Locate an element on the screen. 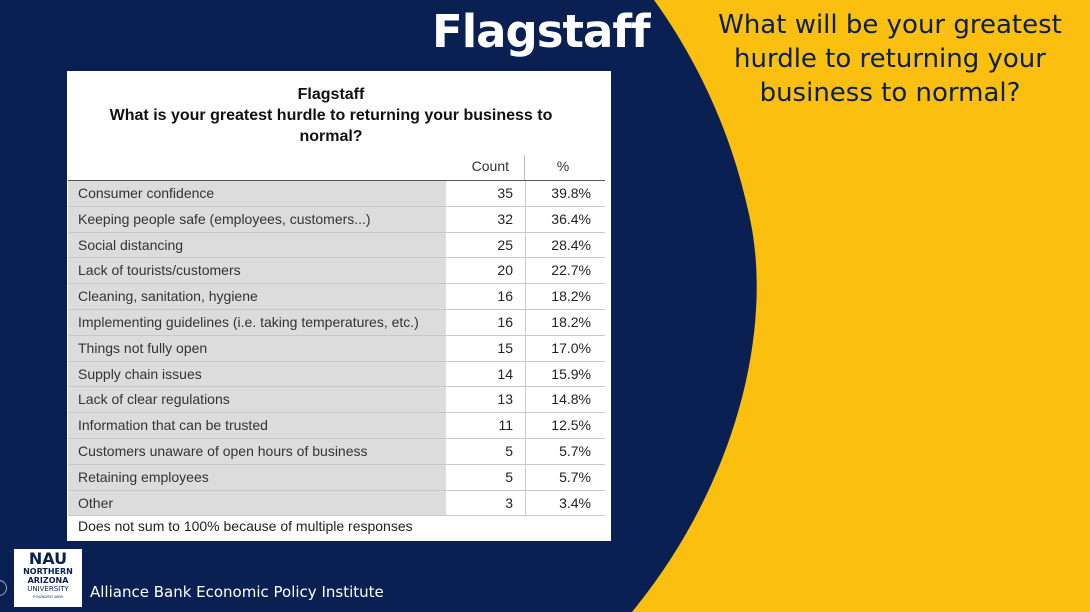 The image size is (1090, 612). row-label: Information that can be trusted is located at coordinates (257, 425).